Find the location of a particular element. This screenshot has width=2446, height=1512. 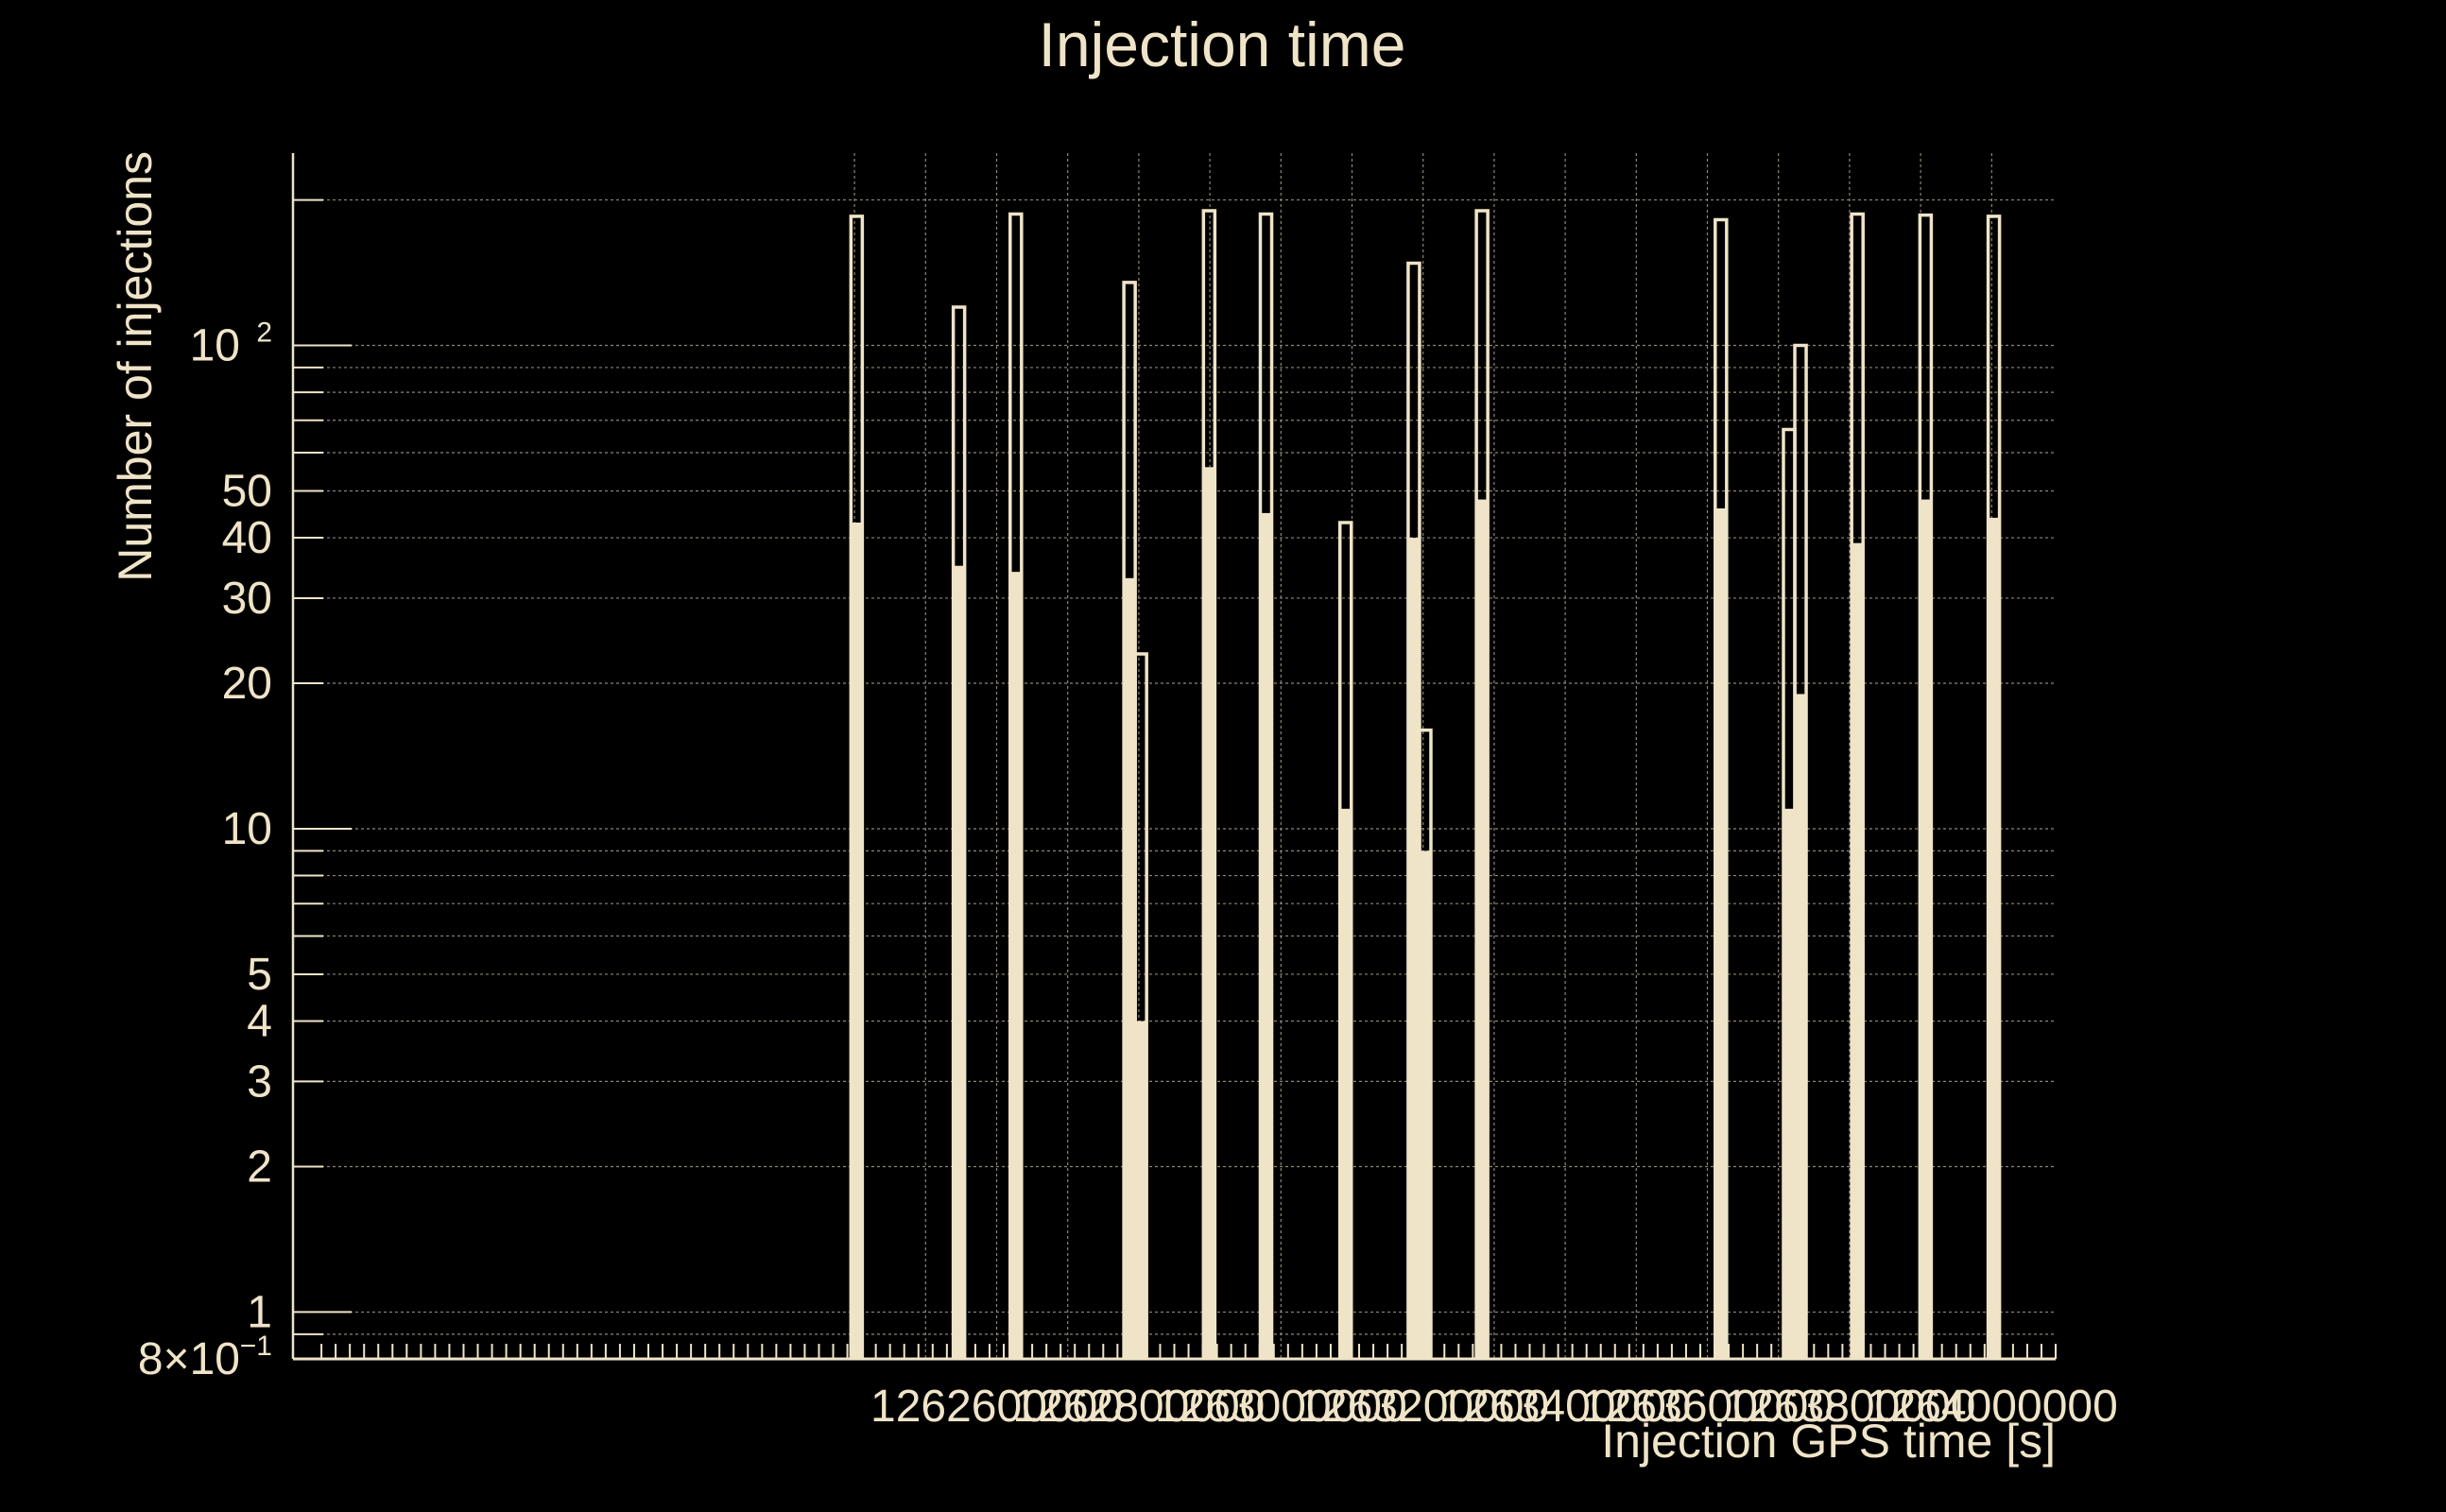

x-tick-label: 1264000000 is located at coordinates (1992, 1407).